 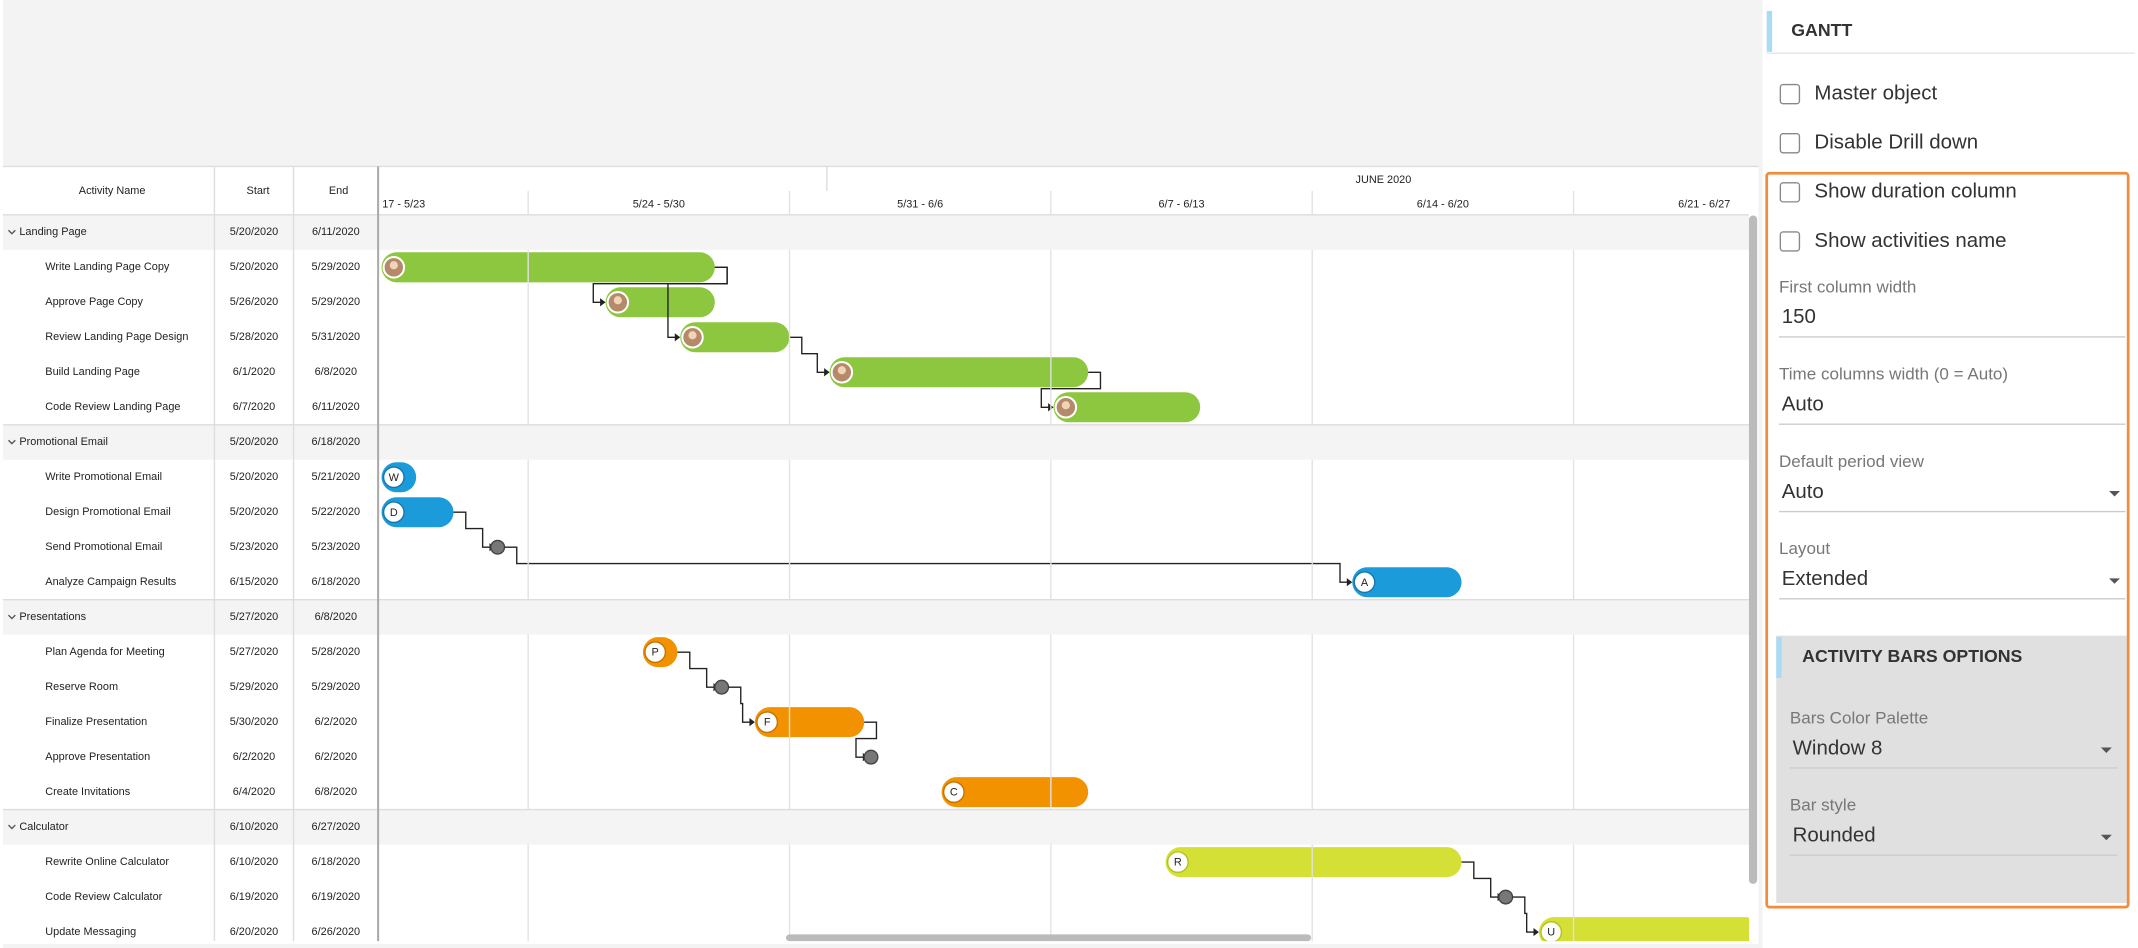 What do you see at coordinates (336, 547) in the screenshot?
I see `task-end: 5/23/2020` at bounding box center [336, 547].